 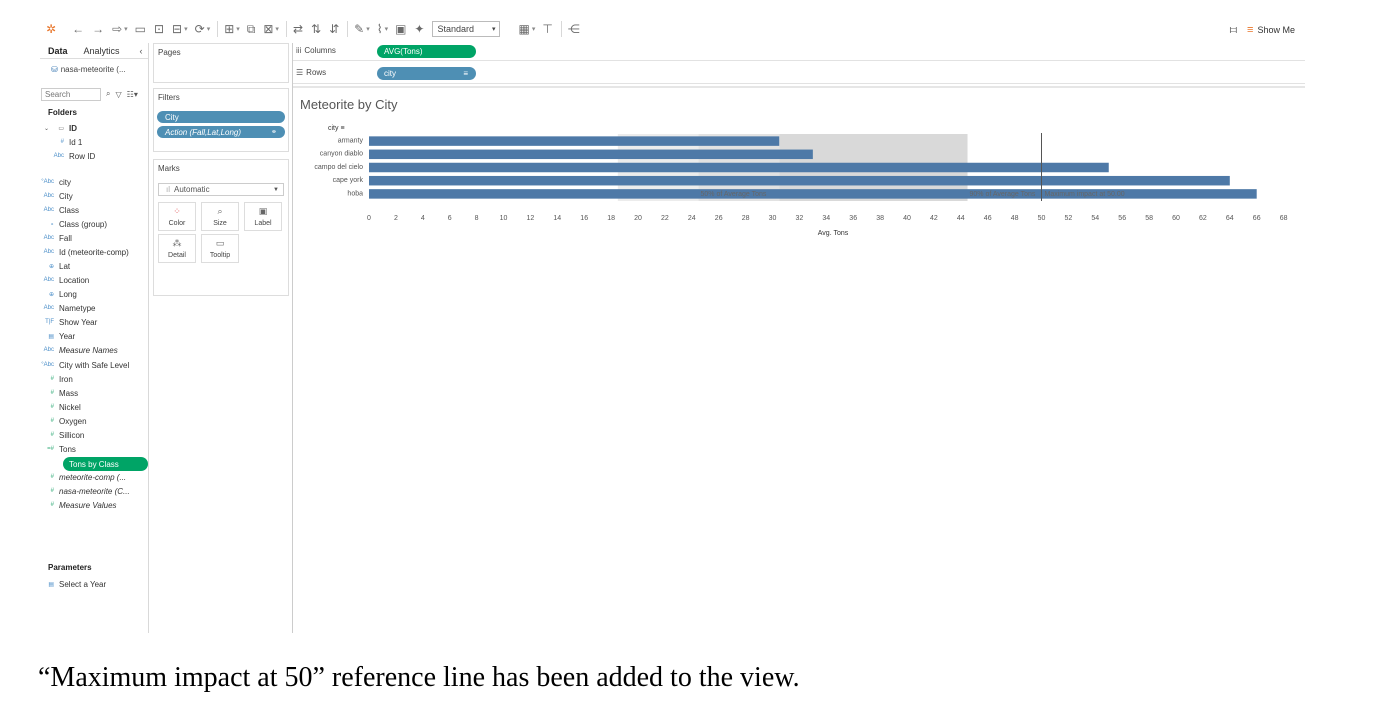 What do you see at coordinates (56, 196) in the screenshot?
I see `dimension-field-item: Abc City` at bounding box center [56, 196].